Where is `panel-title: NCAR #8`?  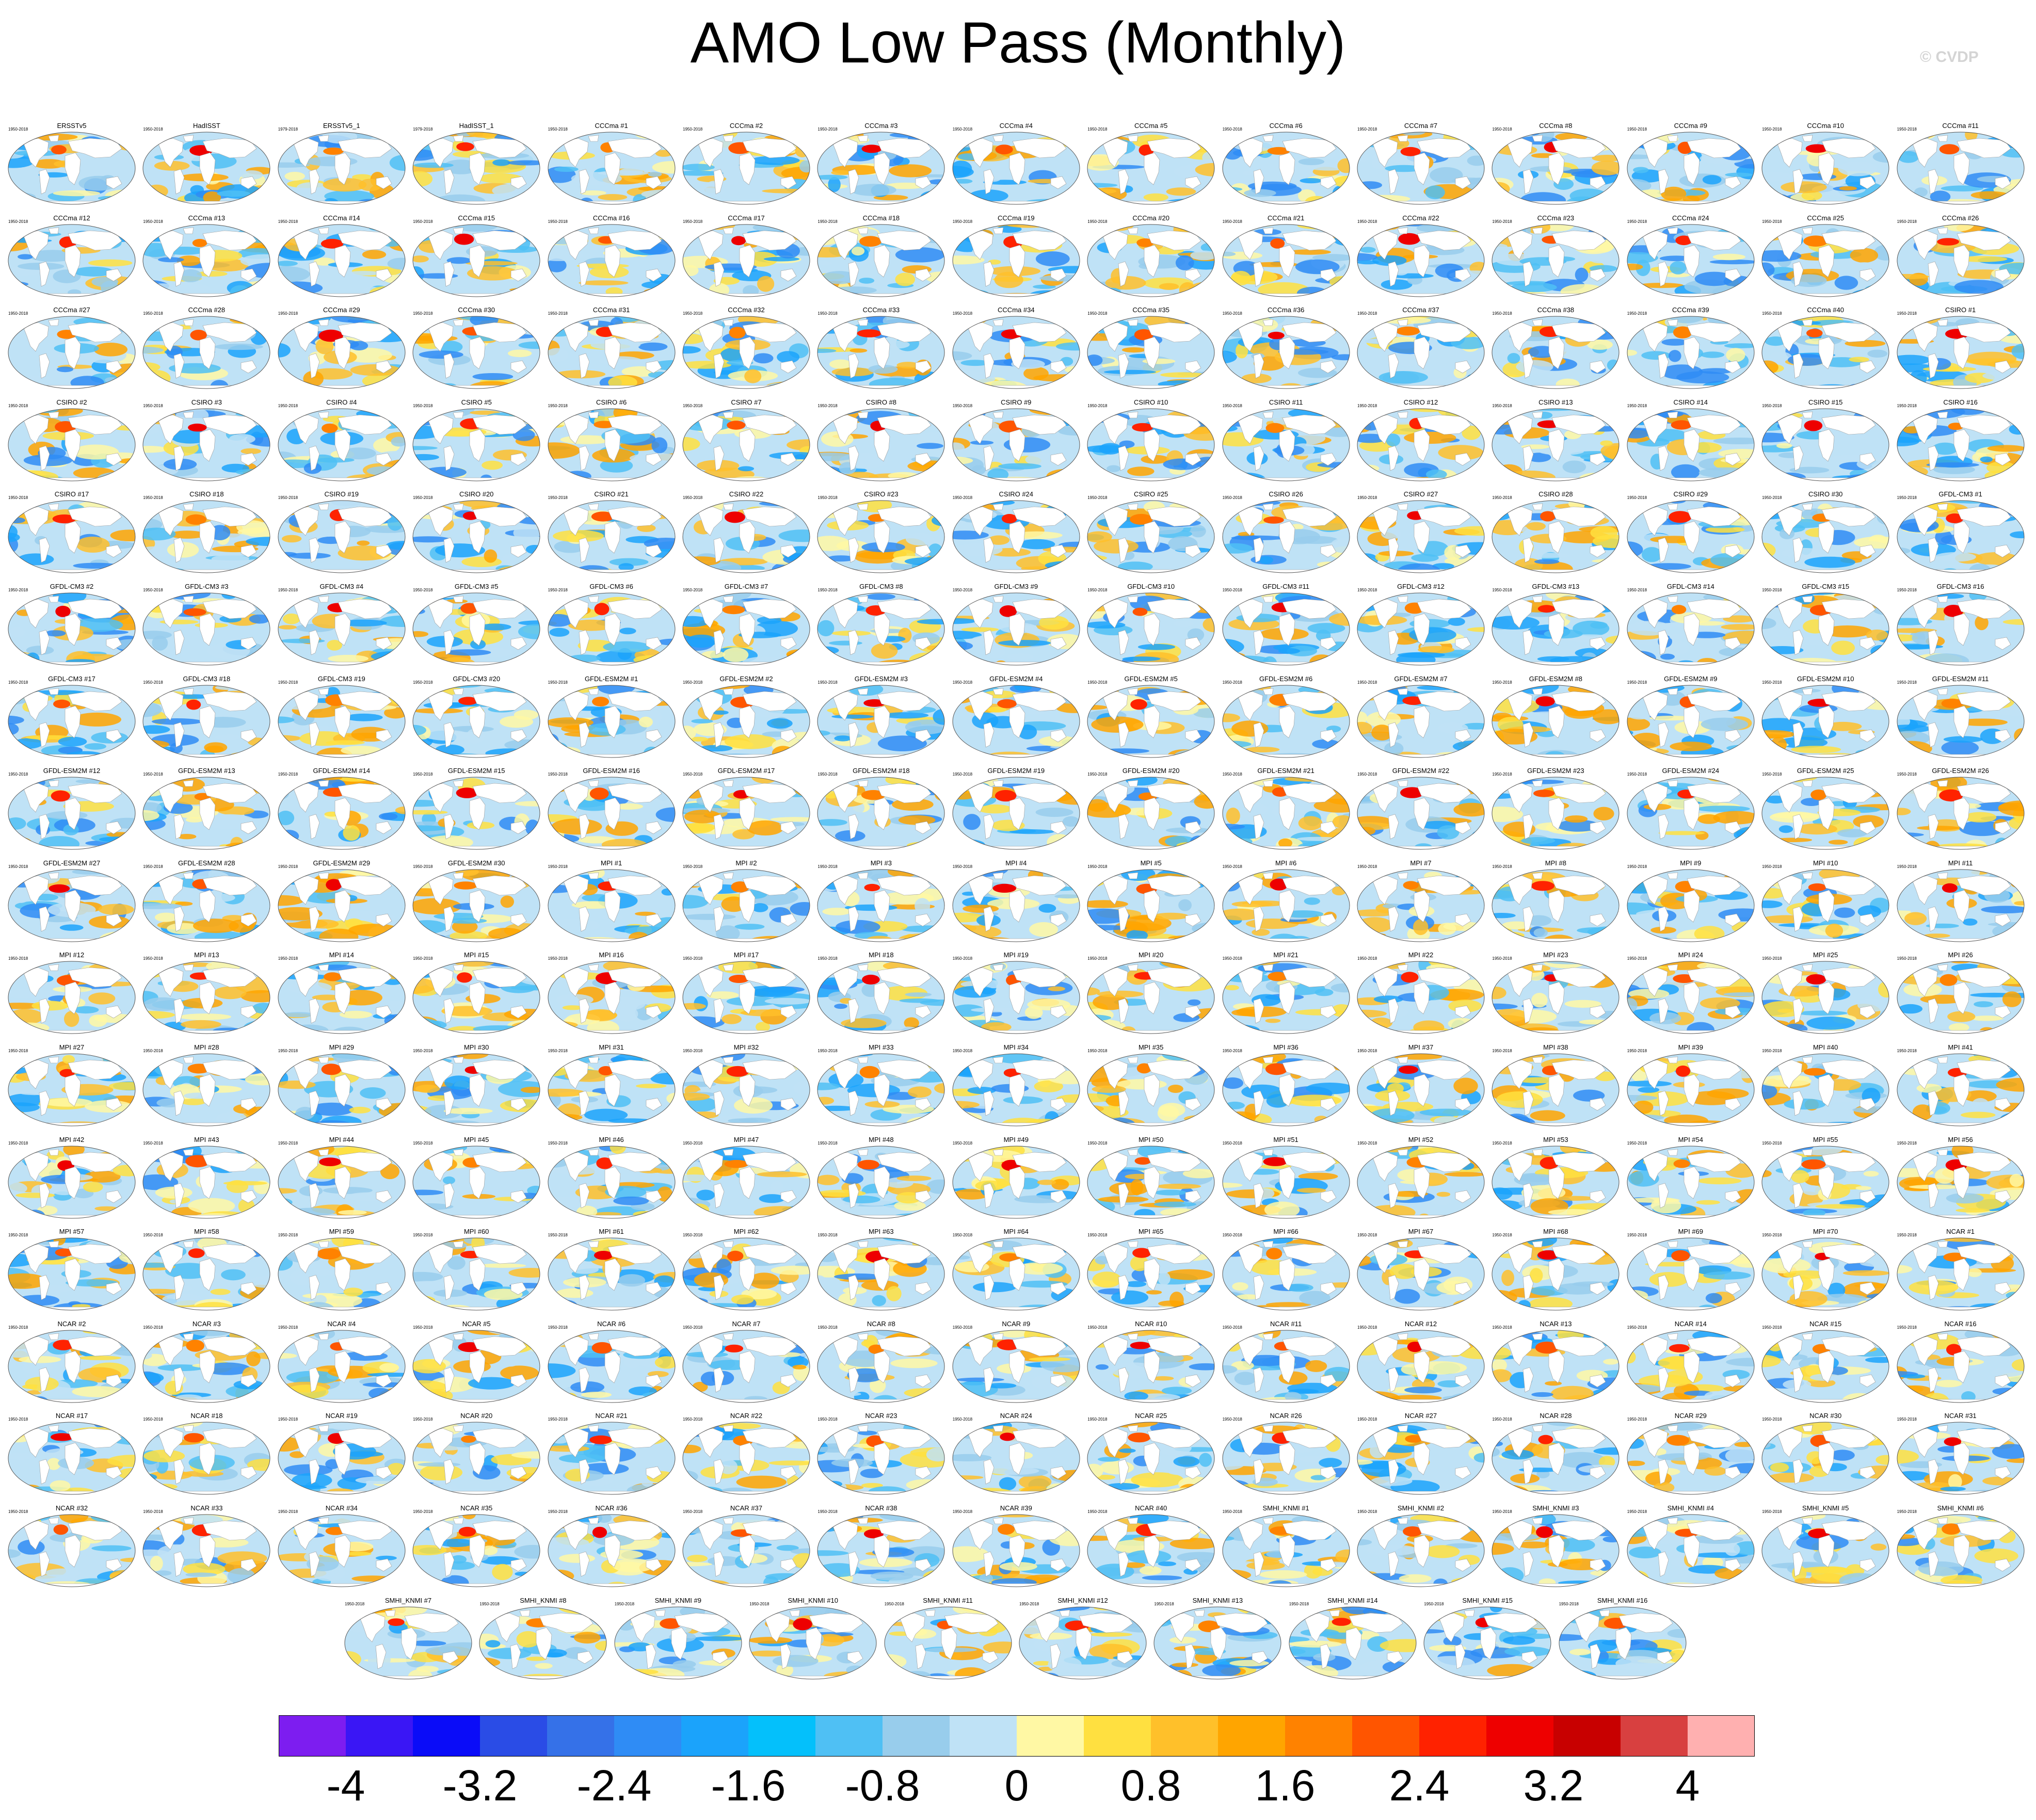
panel-title: NCAR #8 is located at coordinates (881, 1323).